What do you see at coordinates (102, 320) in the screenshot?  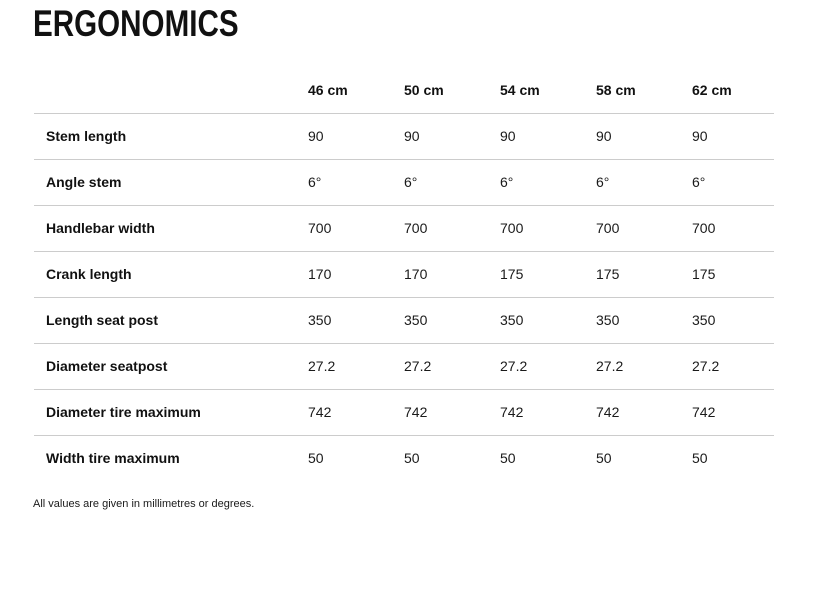 I see `row-label: Length seat post` at bounding box center [102, 320].